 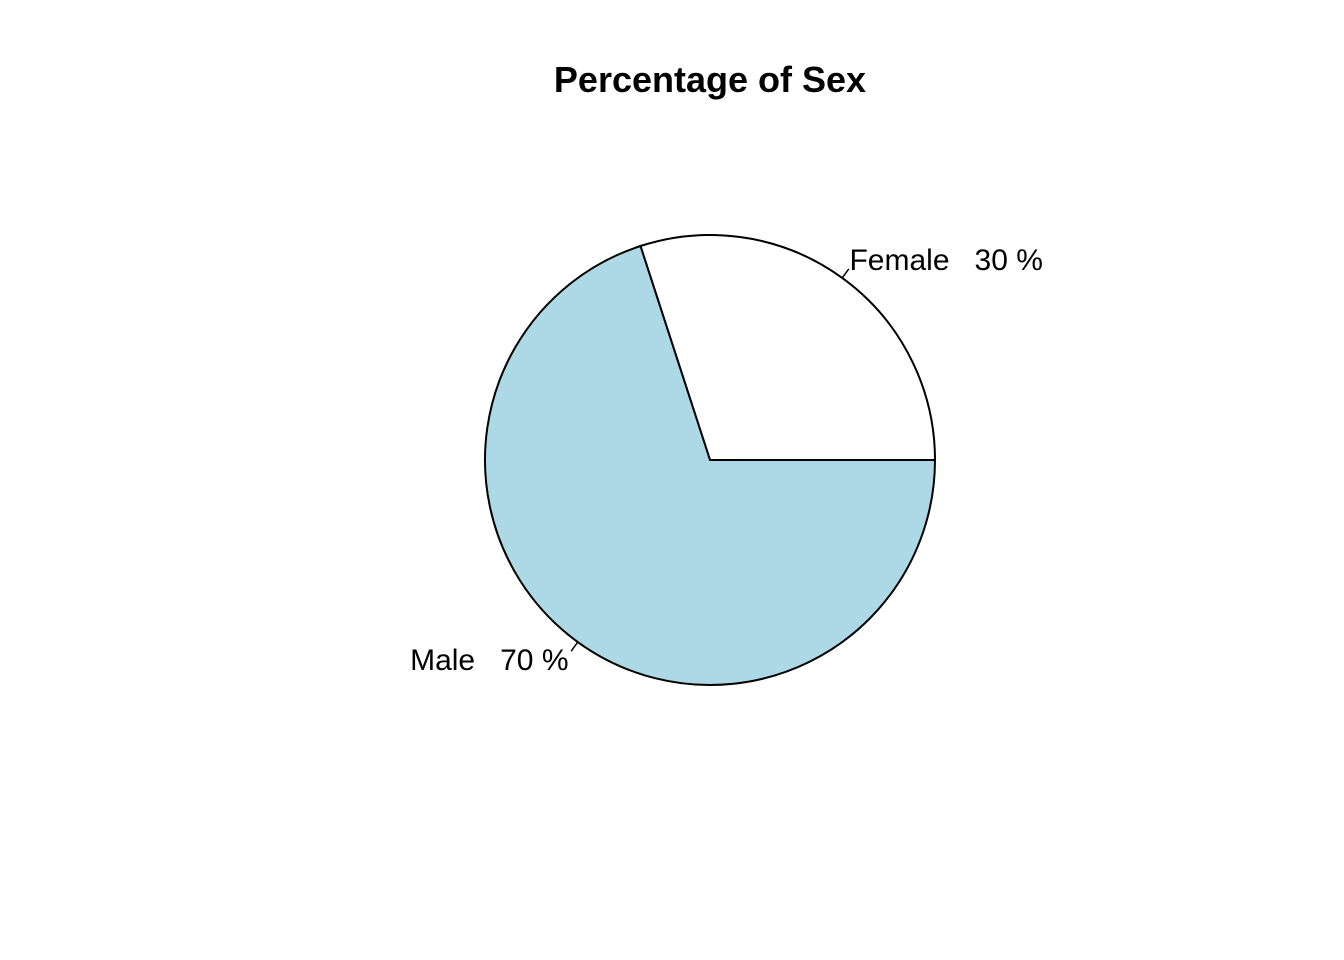 I want to click on slice-label-female: Female 30 %, so click(x=945, y=260).